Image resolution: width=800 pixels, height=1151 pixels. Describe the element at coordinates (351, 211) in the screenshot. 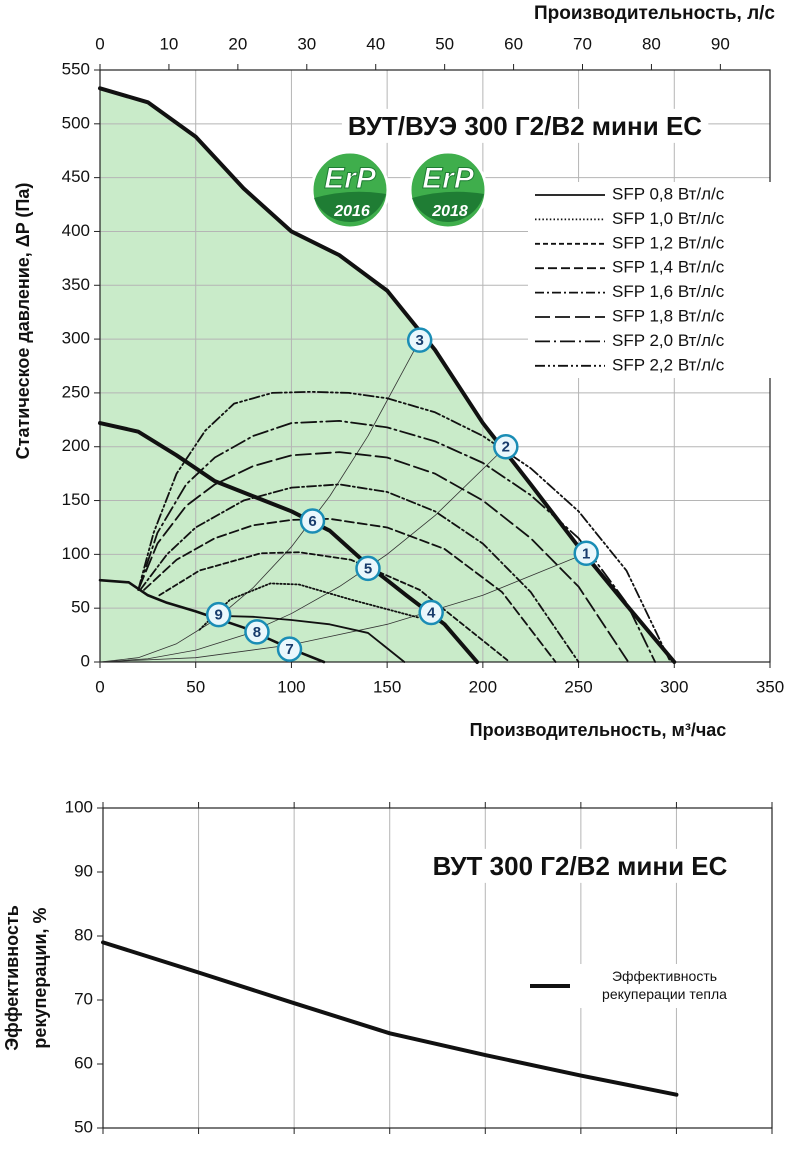

I see `badge-year: 2016` at that location.